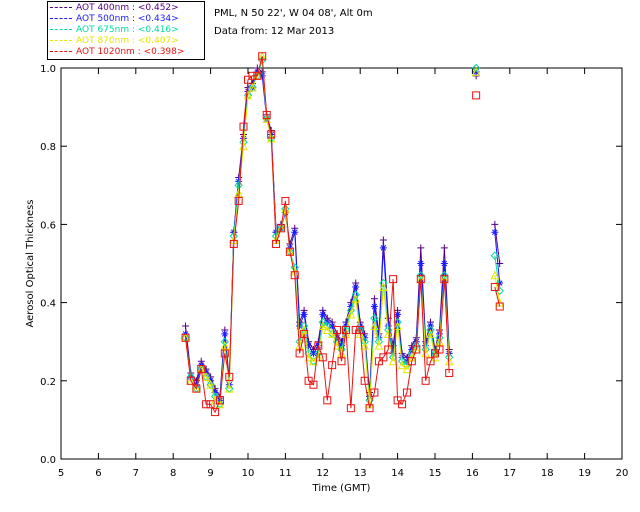 The height and width of the screenshot is (512, 640). Describe the element at coordinates (360, 473) in the screenshot. I see `x-tick-label: 13` at that location.